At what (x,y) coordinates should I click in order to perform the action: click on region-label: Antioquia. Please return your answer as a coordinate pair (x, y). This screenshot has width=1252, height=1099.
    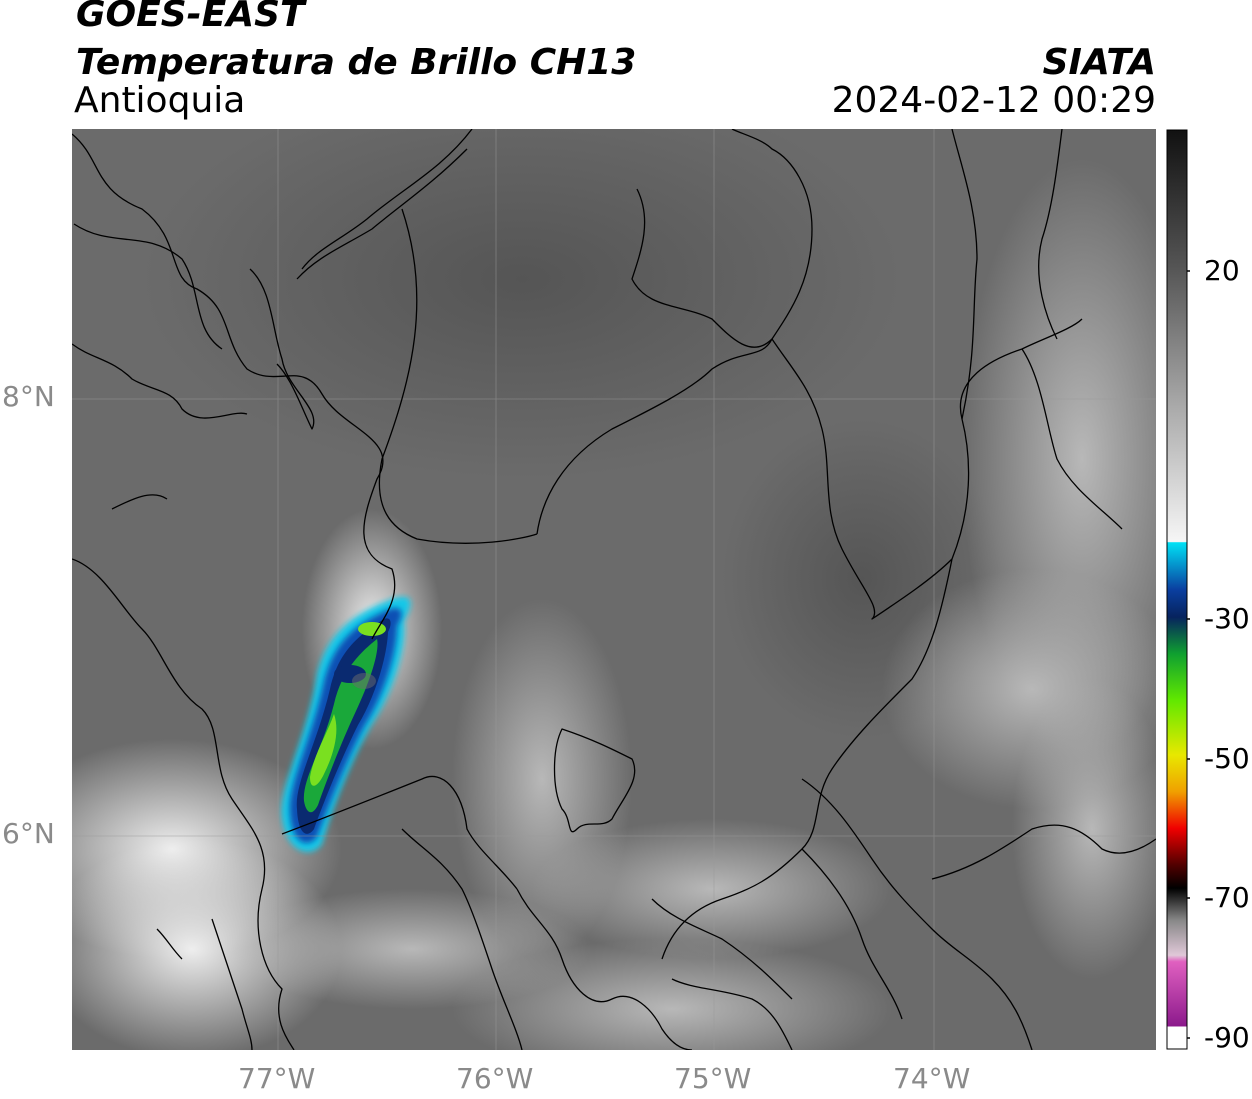
    Looking at the image, I should click on (160, 100).